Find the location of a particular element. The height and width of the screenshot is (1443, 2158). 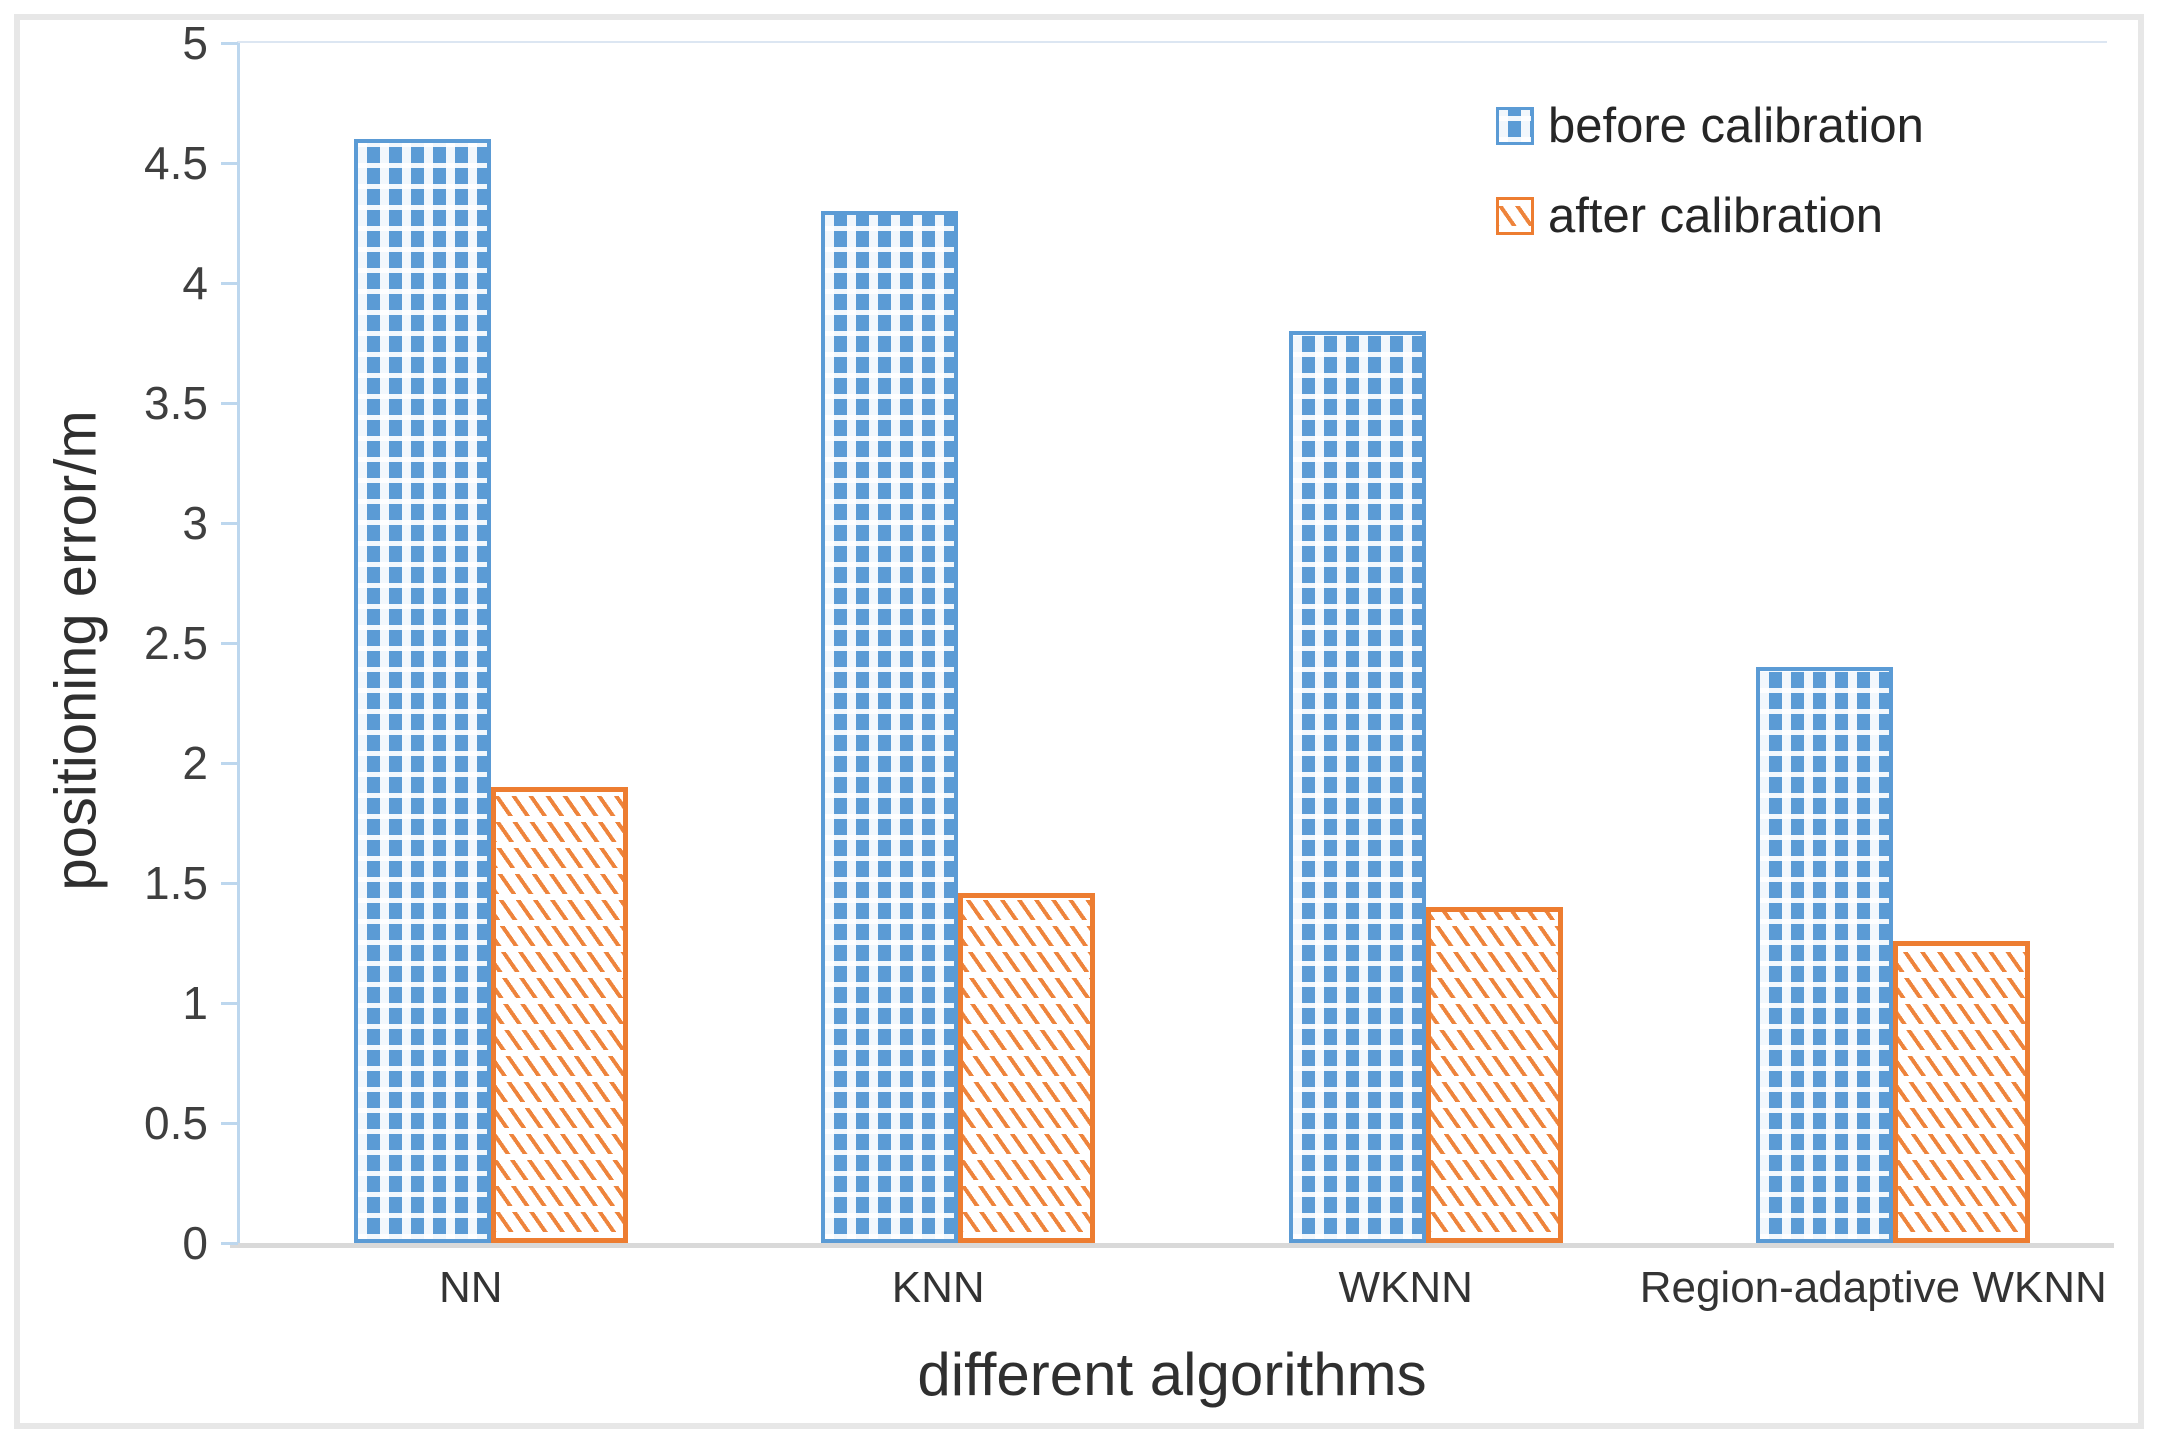

legend-label-after: after calibration is located at coordinates (1716, 216).